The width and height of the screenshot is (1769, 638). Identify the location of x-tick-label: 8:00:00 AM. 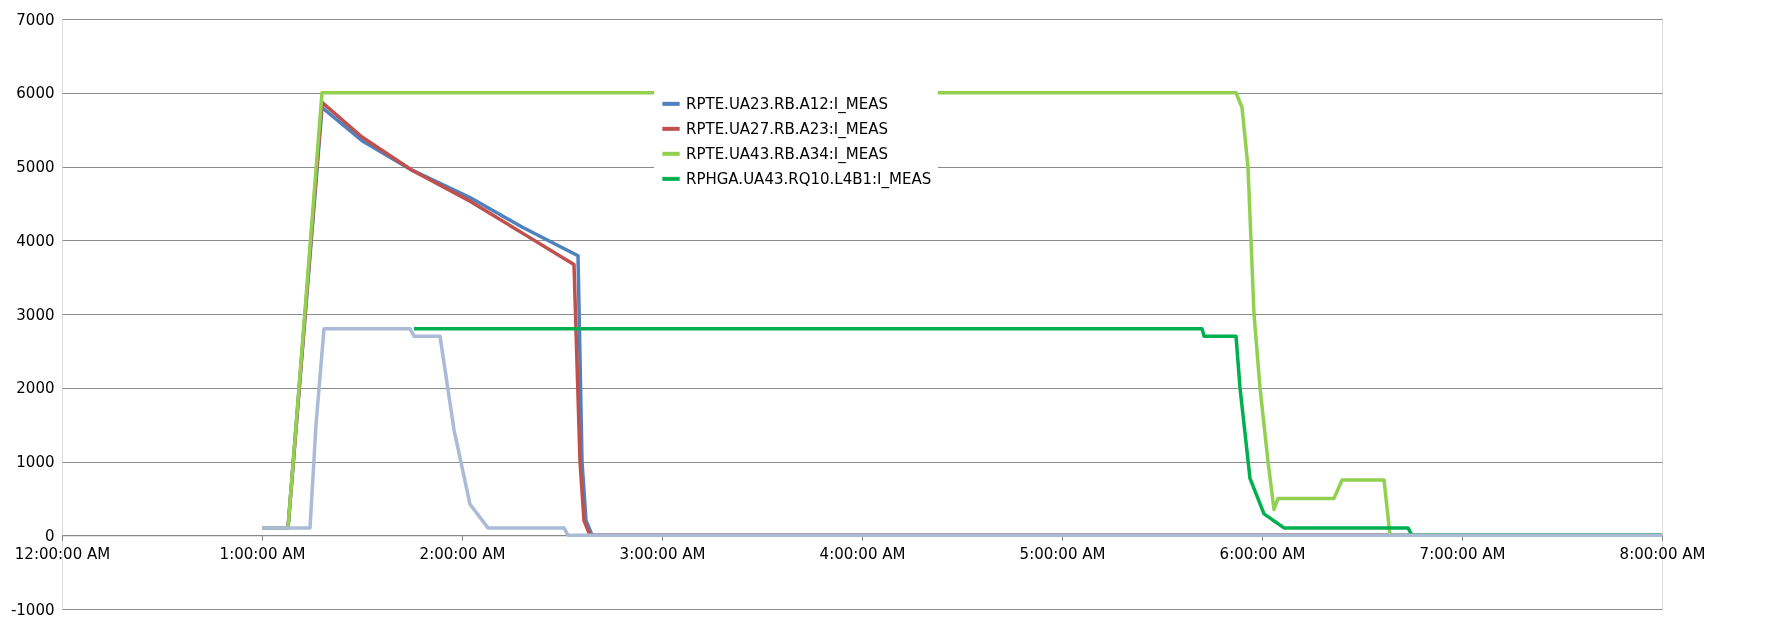
(1662, 553).